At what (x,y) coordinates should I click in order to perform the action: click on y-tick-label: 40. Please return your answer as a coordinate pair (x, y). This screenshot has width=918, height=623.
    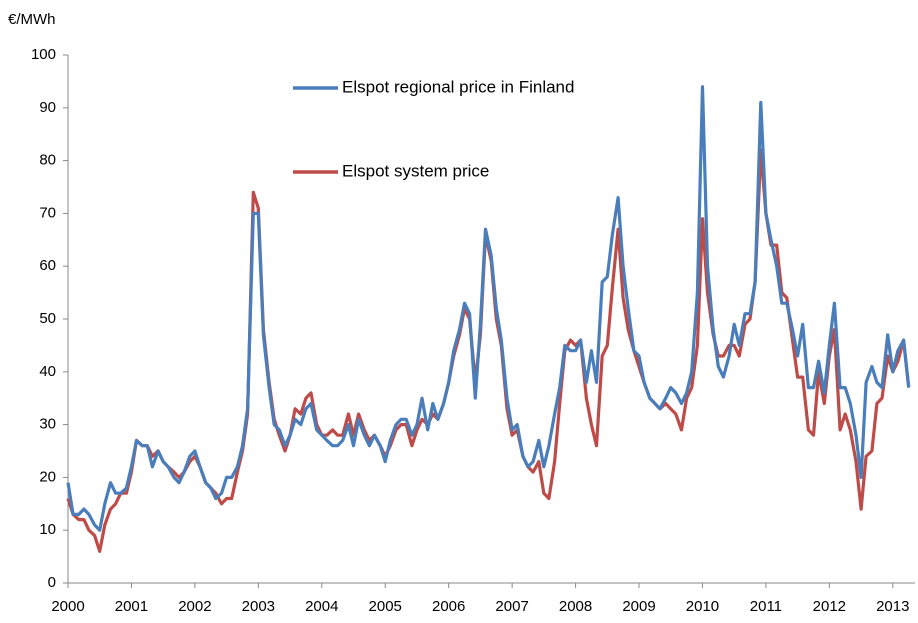
    Looking at the image, I should click on (47, 371).